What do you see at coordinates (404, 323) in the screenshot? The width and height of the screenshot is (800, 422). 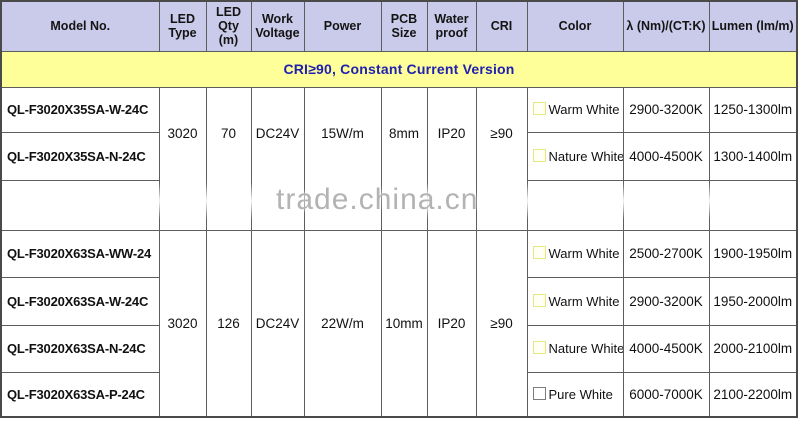 I see `pcb-cell: 10mm` at bounding box center [404, 323].